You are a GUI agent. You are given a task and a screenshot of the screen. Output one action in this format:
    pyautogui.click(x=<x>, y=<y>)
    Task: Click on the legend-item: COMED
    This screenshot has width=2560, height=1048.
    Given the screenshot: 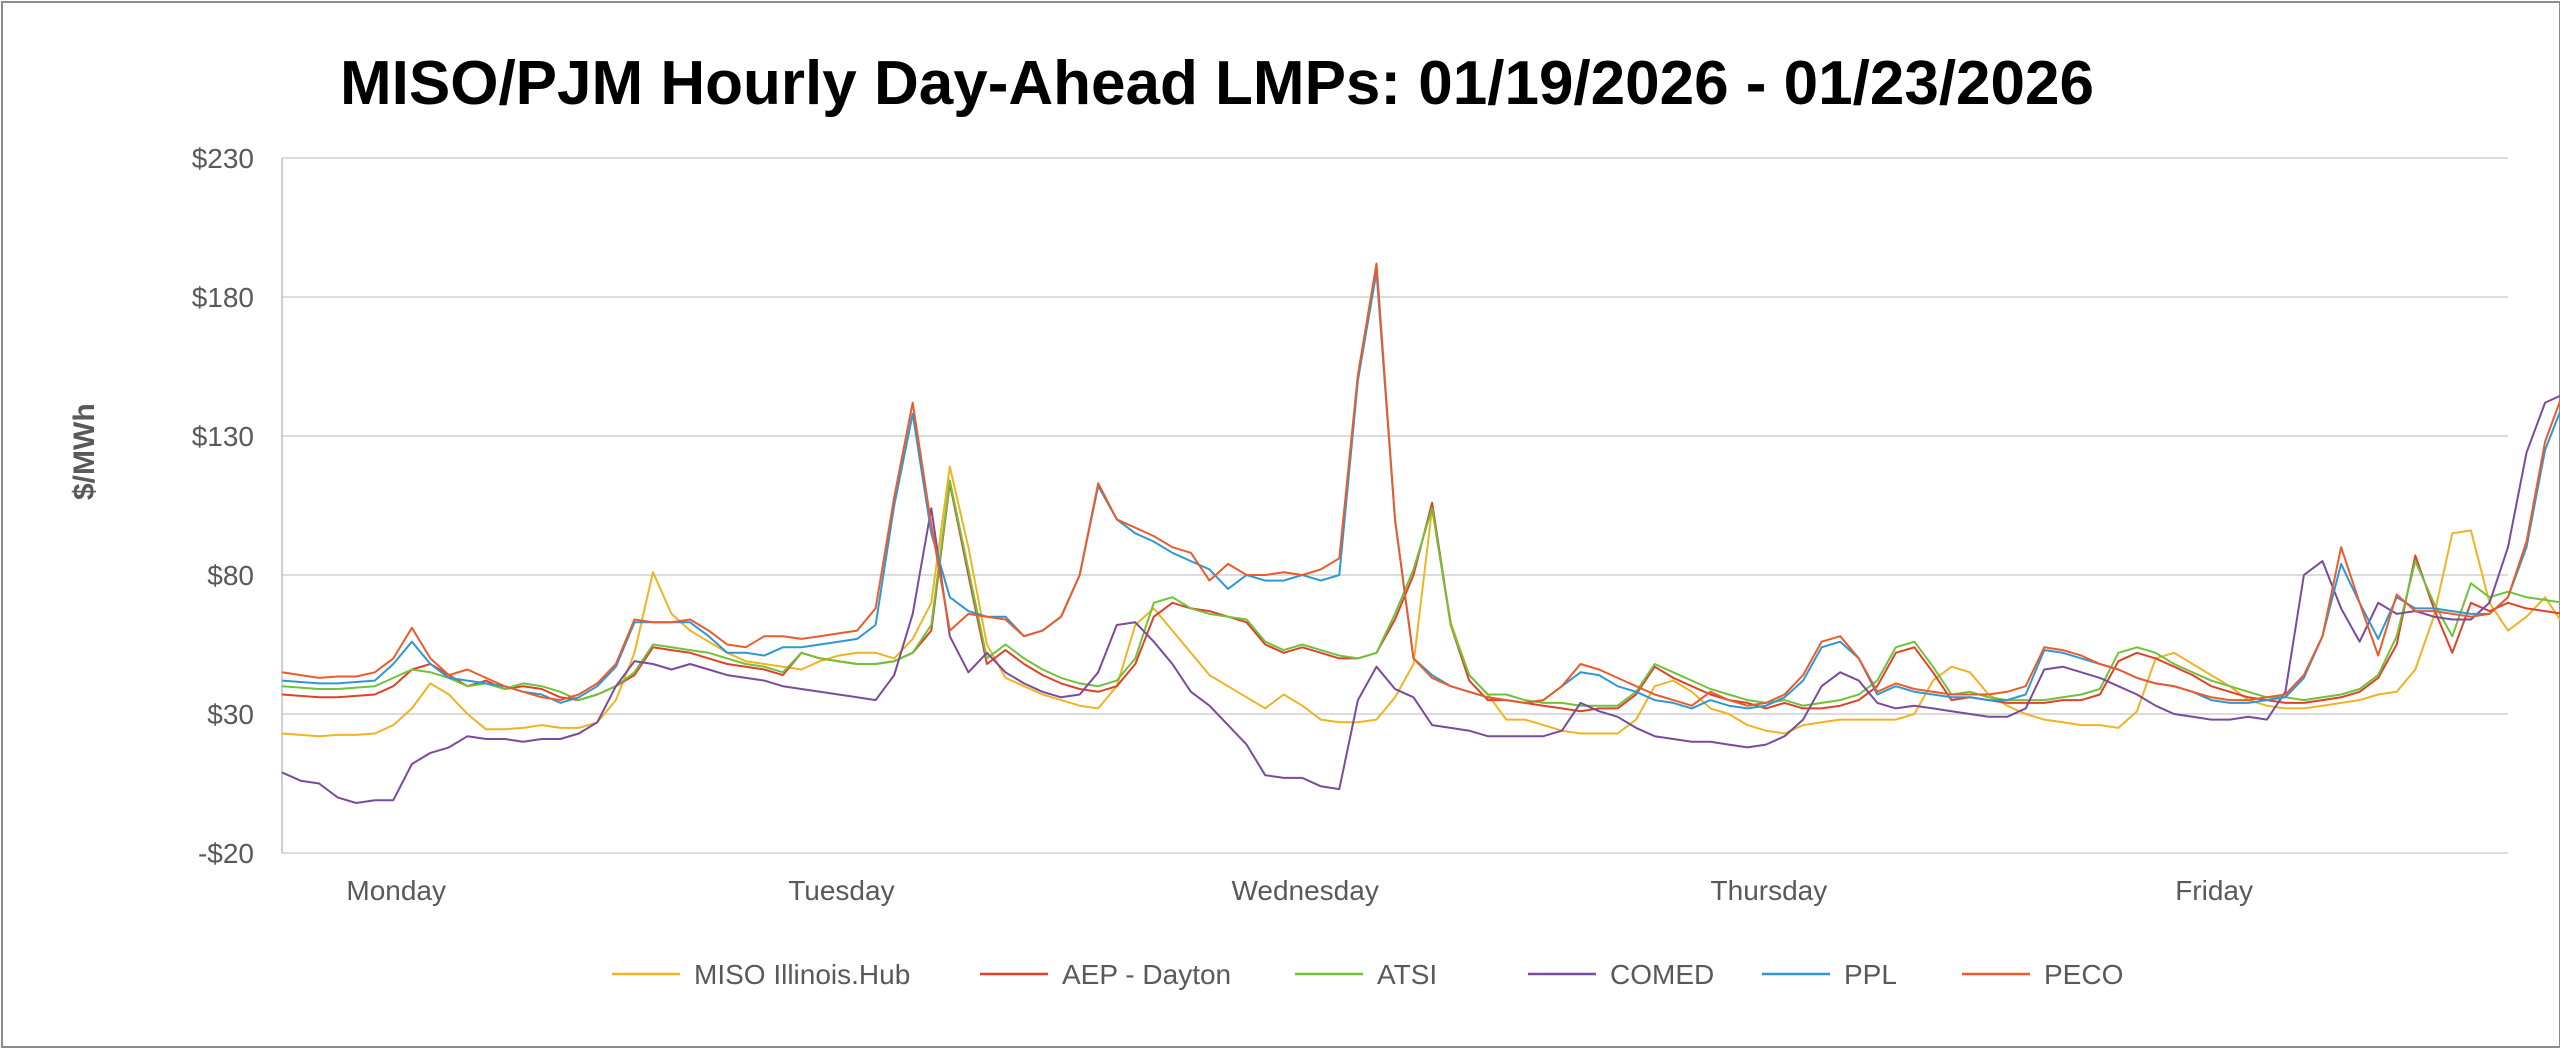 What is the action you would take?
    pyautogui.click(x=1621, y=974)
    